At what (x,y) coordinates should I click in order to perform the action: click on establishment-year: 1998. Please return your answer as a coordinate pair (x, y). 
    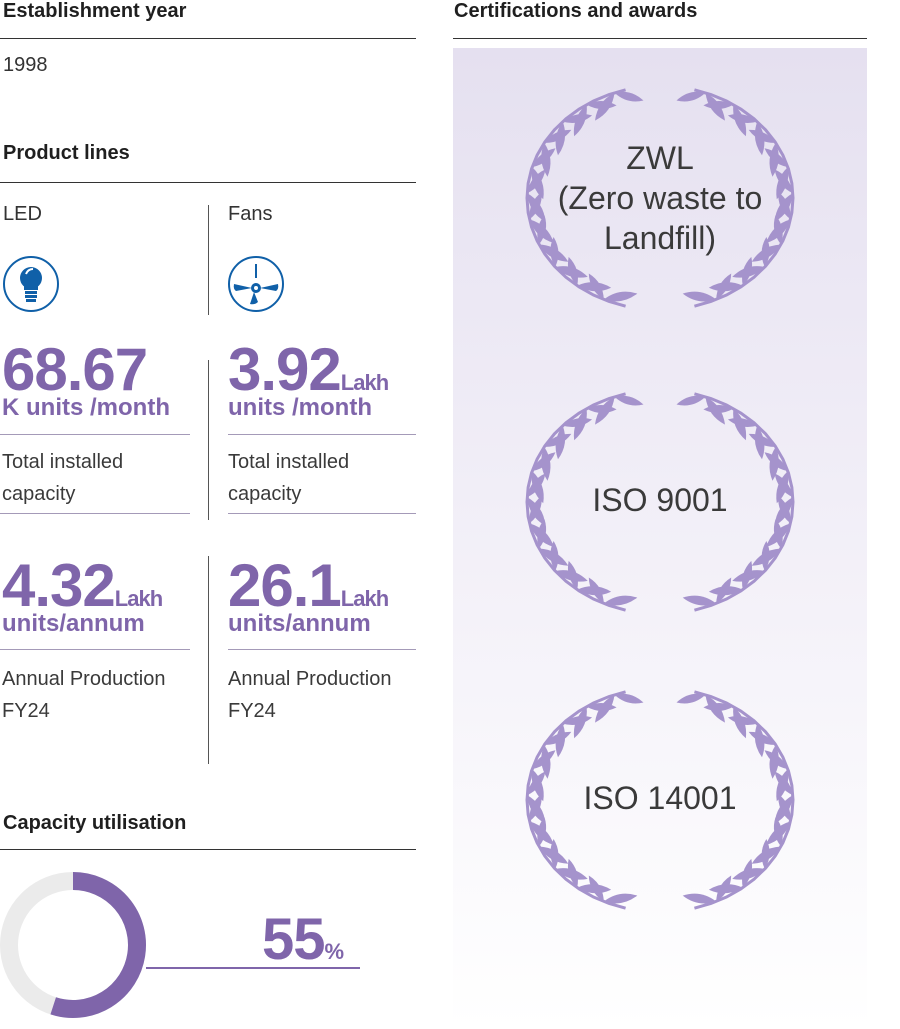
    Looking at the image, I should click on (25, 65).